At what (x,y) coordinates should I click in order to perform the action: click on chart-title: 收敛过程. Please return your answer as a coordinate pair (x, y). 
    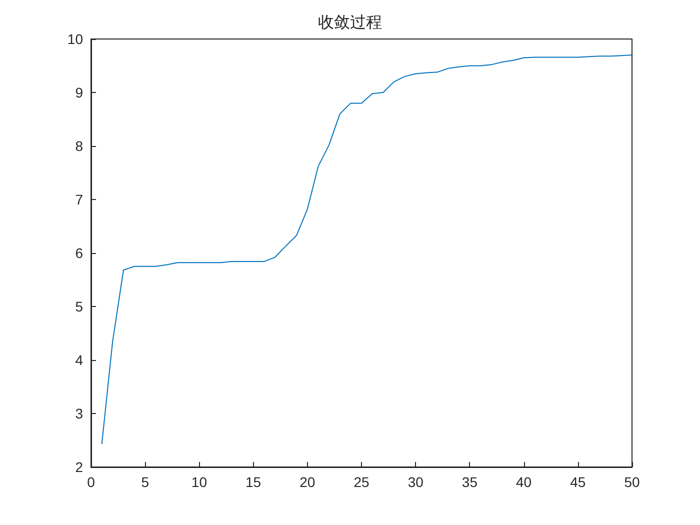
    Looking at the image, I should click on (350, 23).